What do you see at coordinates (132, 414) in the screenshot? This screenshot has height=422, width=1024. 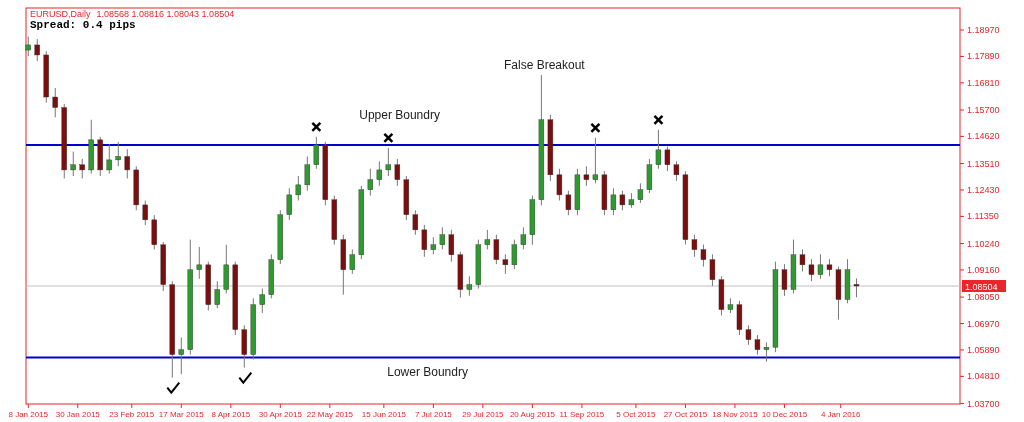 I see `x-tick-label: 23 Feb 2015` at bounding box center [132, 414].